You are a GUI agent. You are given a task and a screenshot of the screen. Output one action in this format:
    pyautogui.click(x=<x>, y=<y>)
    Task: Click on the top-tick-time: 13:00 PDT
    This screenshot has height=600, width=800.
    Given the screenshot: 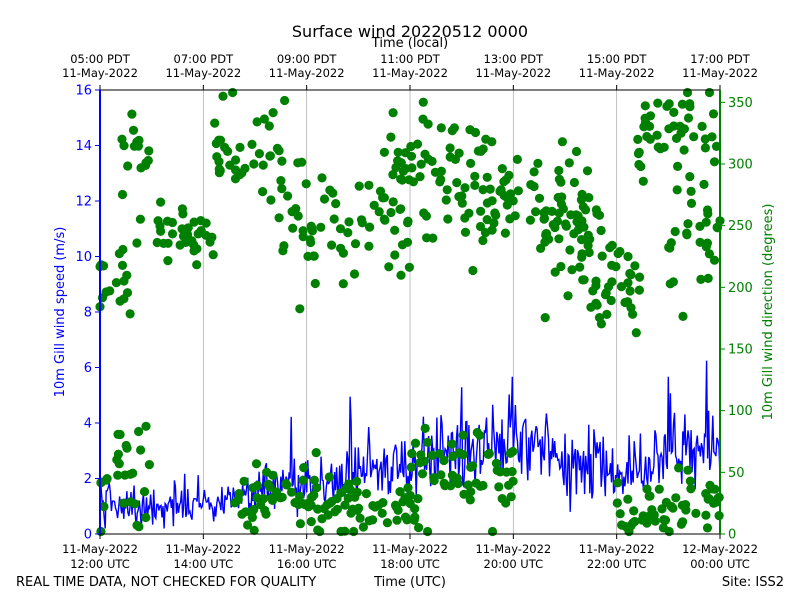 What is the action you would take?
    pyautogui.click(x=514, y=59)
    